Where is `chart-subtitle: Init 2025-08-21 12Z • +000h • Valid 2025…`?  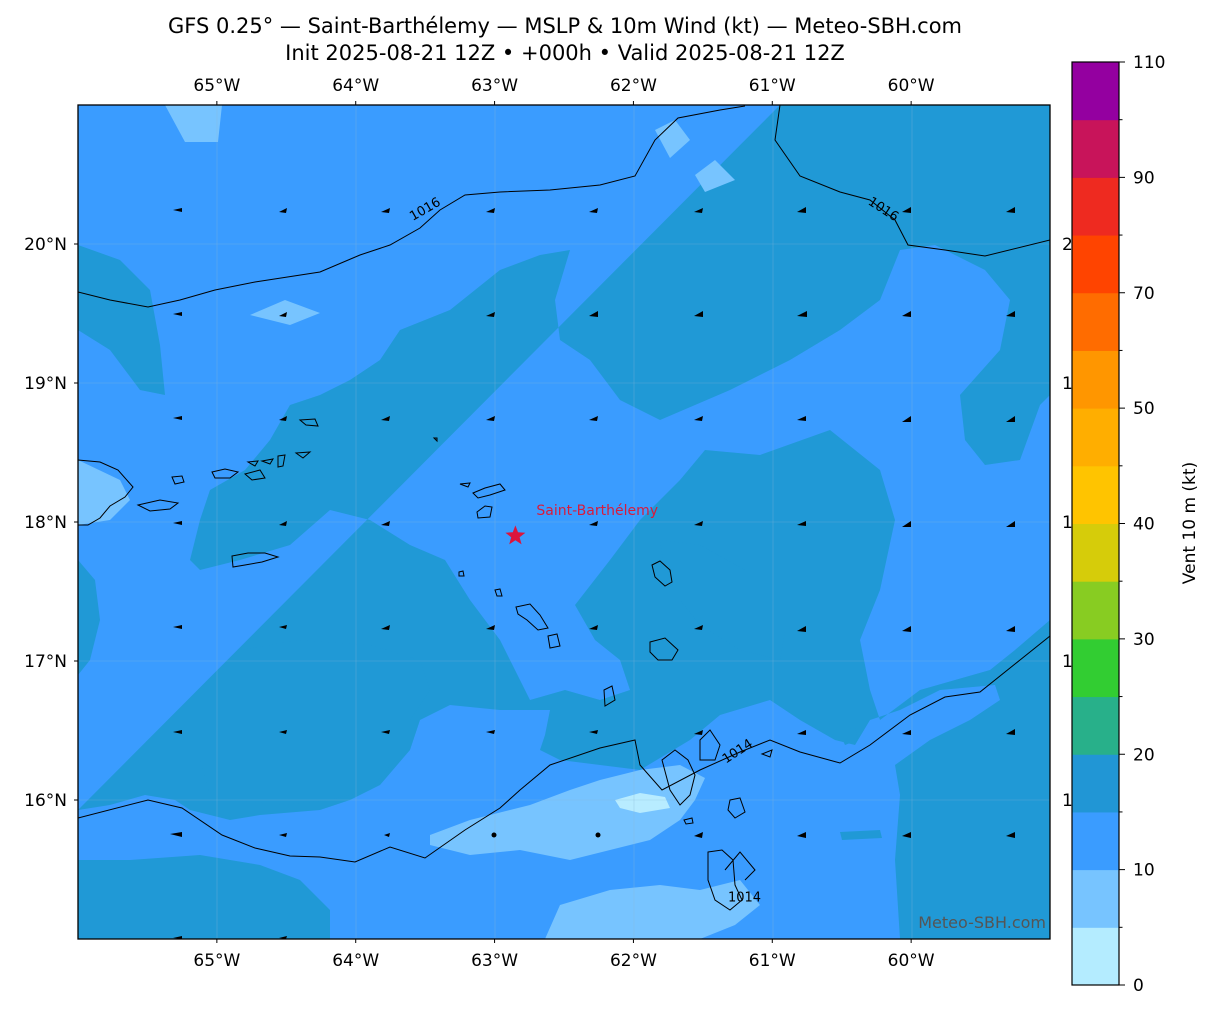
chart-subtitle: Init 2025-08-21 12Z • +000h • Valid 2025… is located at coordinates (565, 53).